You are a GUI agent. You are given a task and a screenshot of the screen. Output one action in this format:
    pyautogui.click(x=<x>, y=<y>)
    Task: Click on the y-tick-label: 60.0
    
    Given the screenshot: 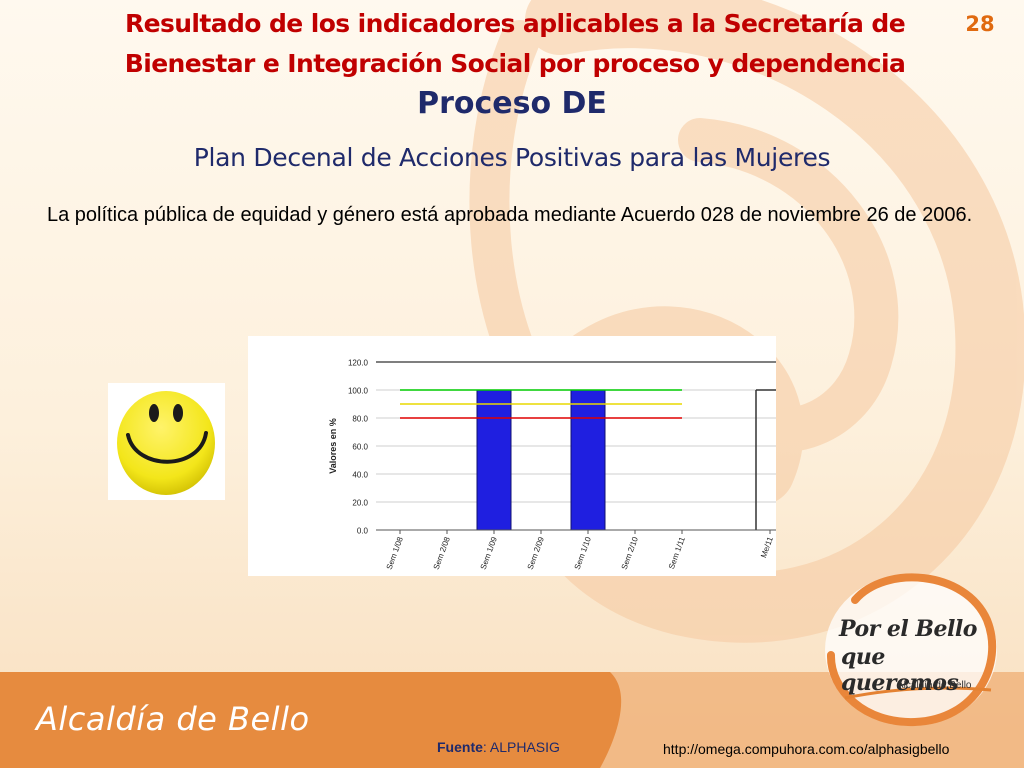 What is the action you would take?
    pyautogui.click(x=360, y=447)
    